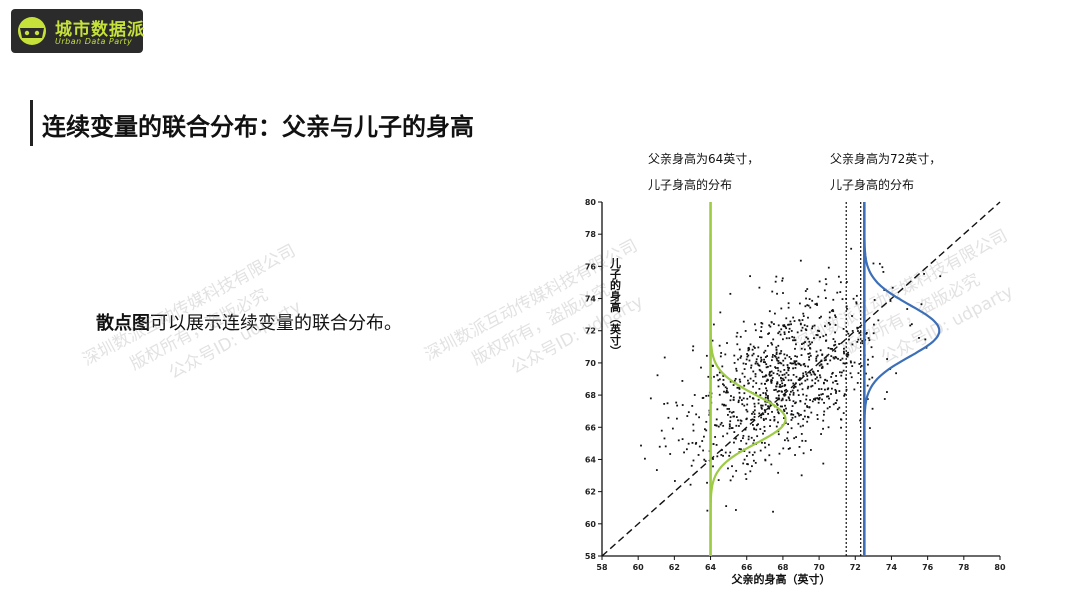 The width and height of the screenshot is (1080, 608). What do you see at coordinates (591, 524) in the screenshot?
I see `y-tick-label: 60` at bounding box center [591, 524].